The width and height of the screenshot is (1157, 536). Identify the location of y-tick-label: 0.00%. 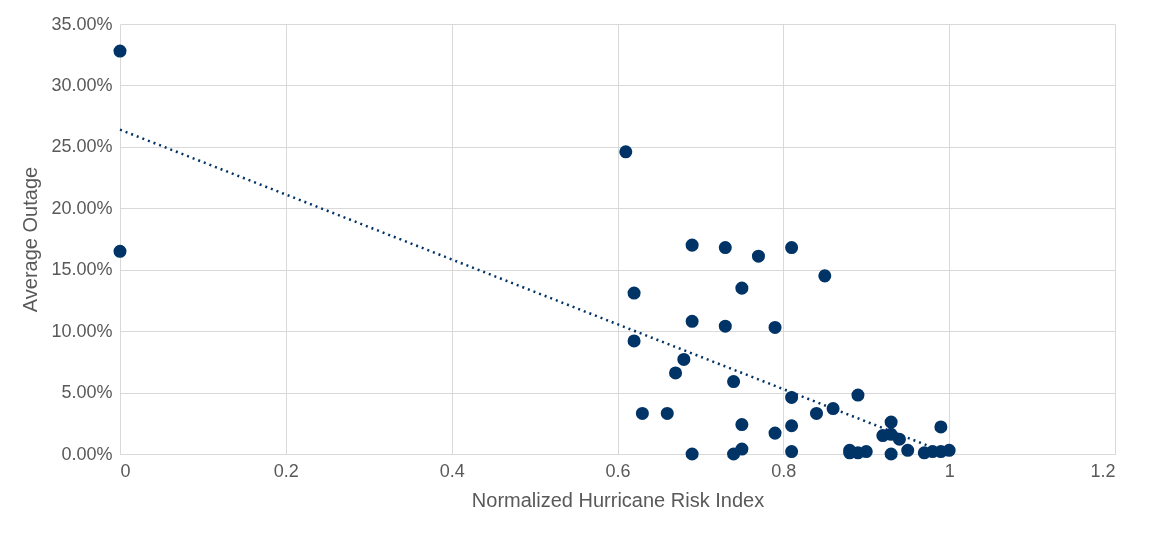
(87, 453).